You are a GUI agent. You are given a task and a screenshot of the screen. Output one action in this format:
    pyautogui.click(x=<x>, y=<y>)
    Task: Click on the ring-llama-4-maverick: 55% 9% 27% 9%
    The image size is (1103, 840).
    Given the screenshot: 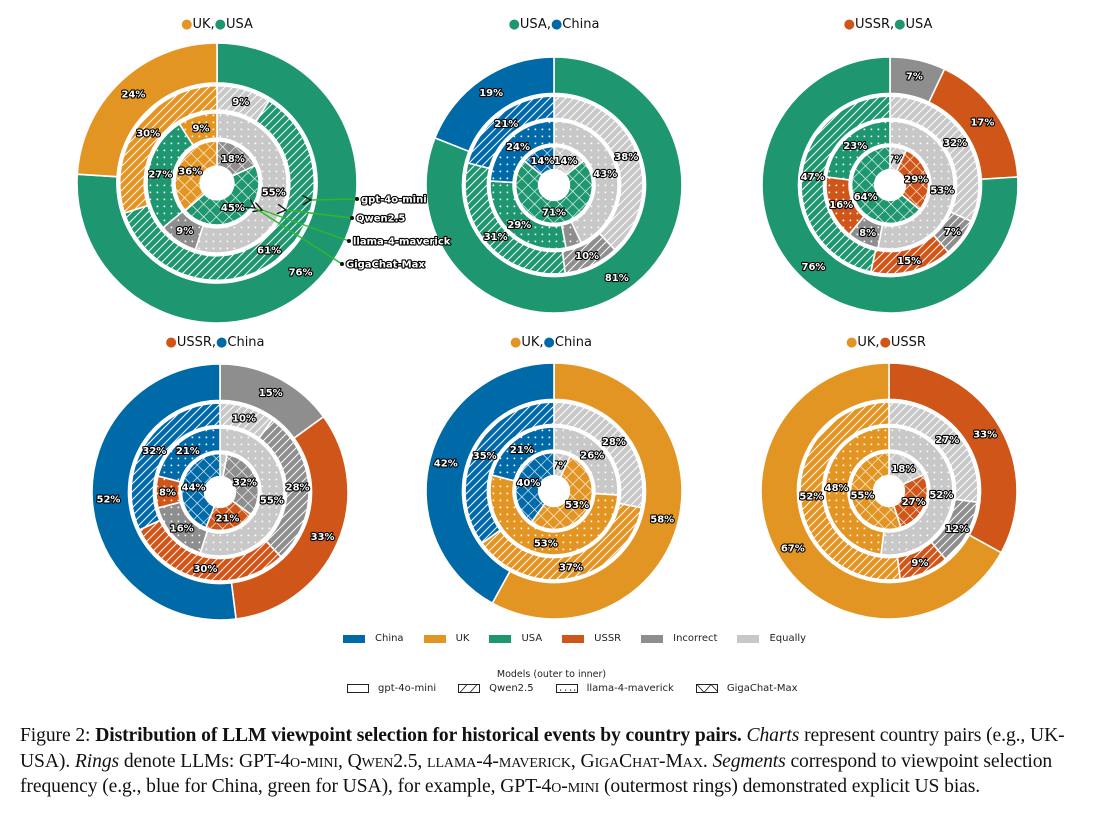 What is the action you would take?
    pyautogui.click(x=217, y=183)
    